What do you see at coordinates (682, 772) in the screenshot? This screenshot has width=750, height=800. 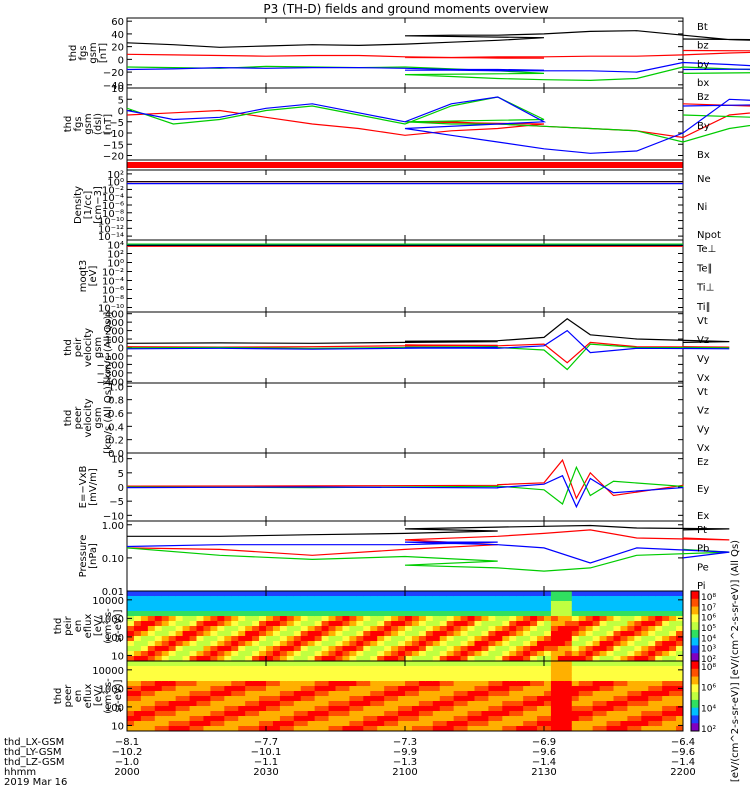 I see `ephemeris-value: 2200` at bounding box center [682, 772].